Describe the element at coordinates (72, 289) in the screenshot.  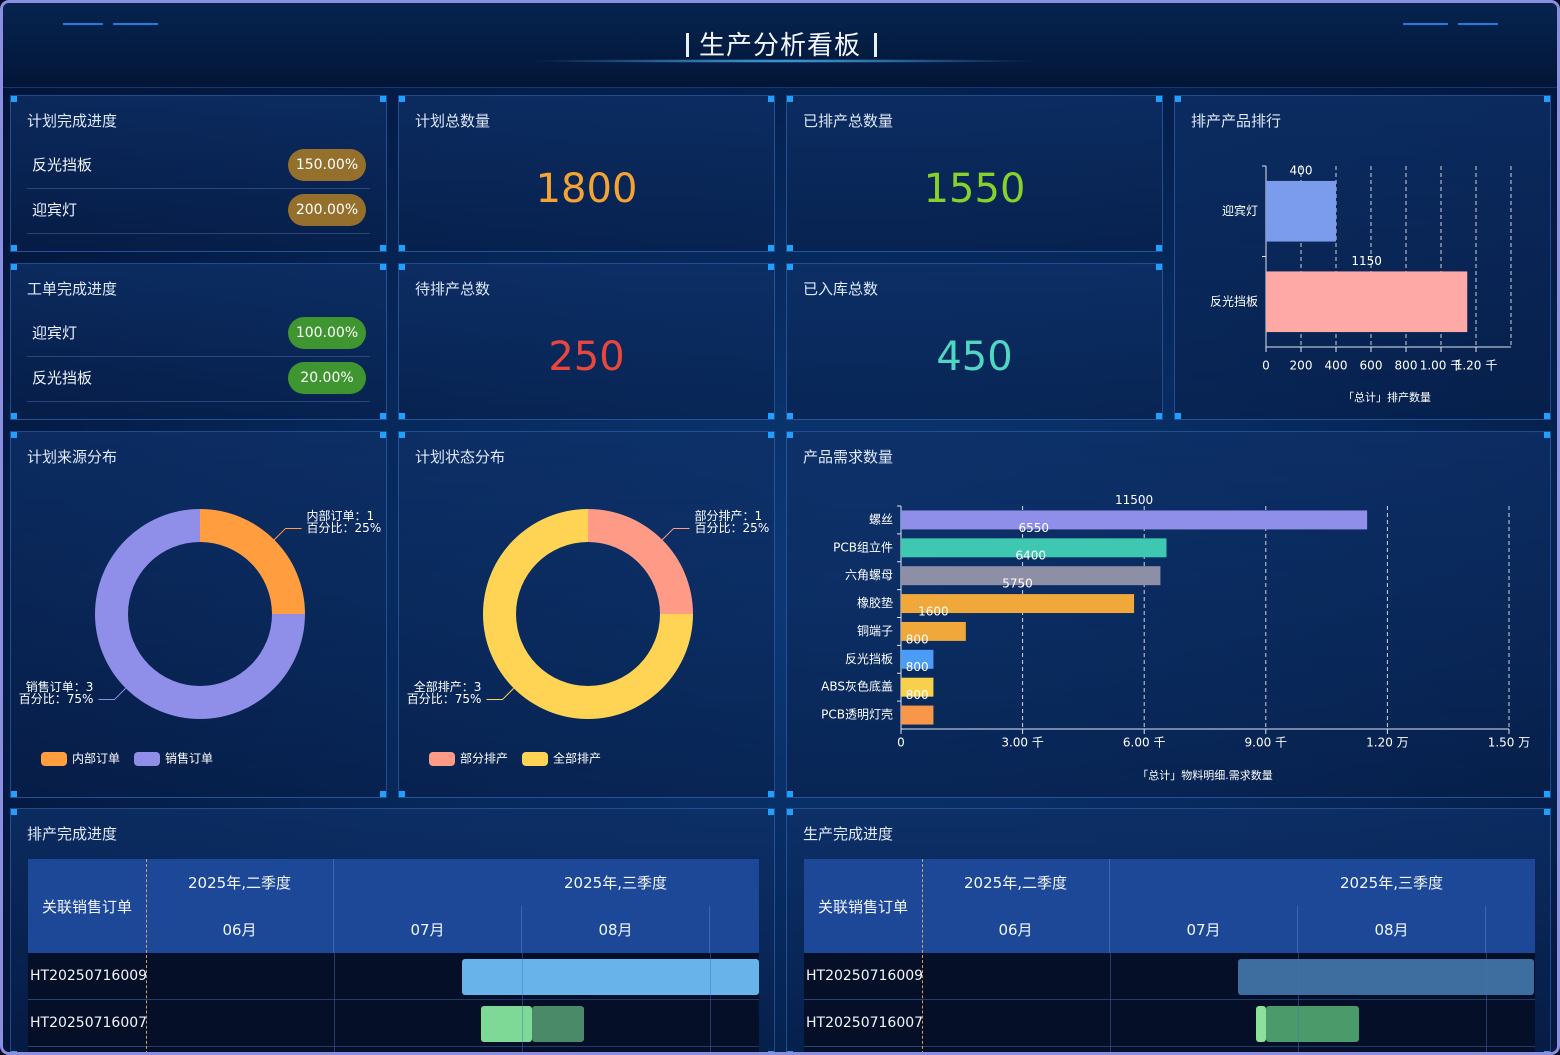
I see `panel-title: 工单完成进度` at that location.